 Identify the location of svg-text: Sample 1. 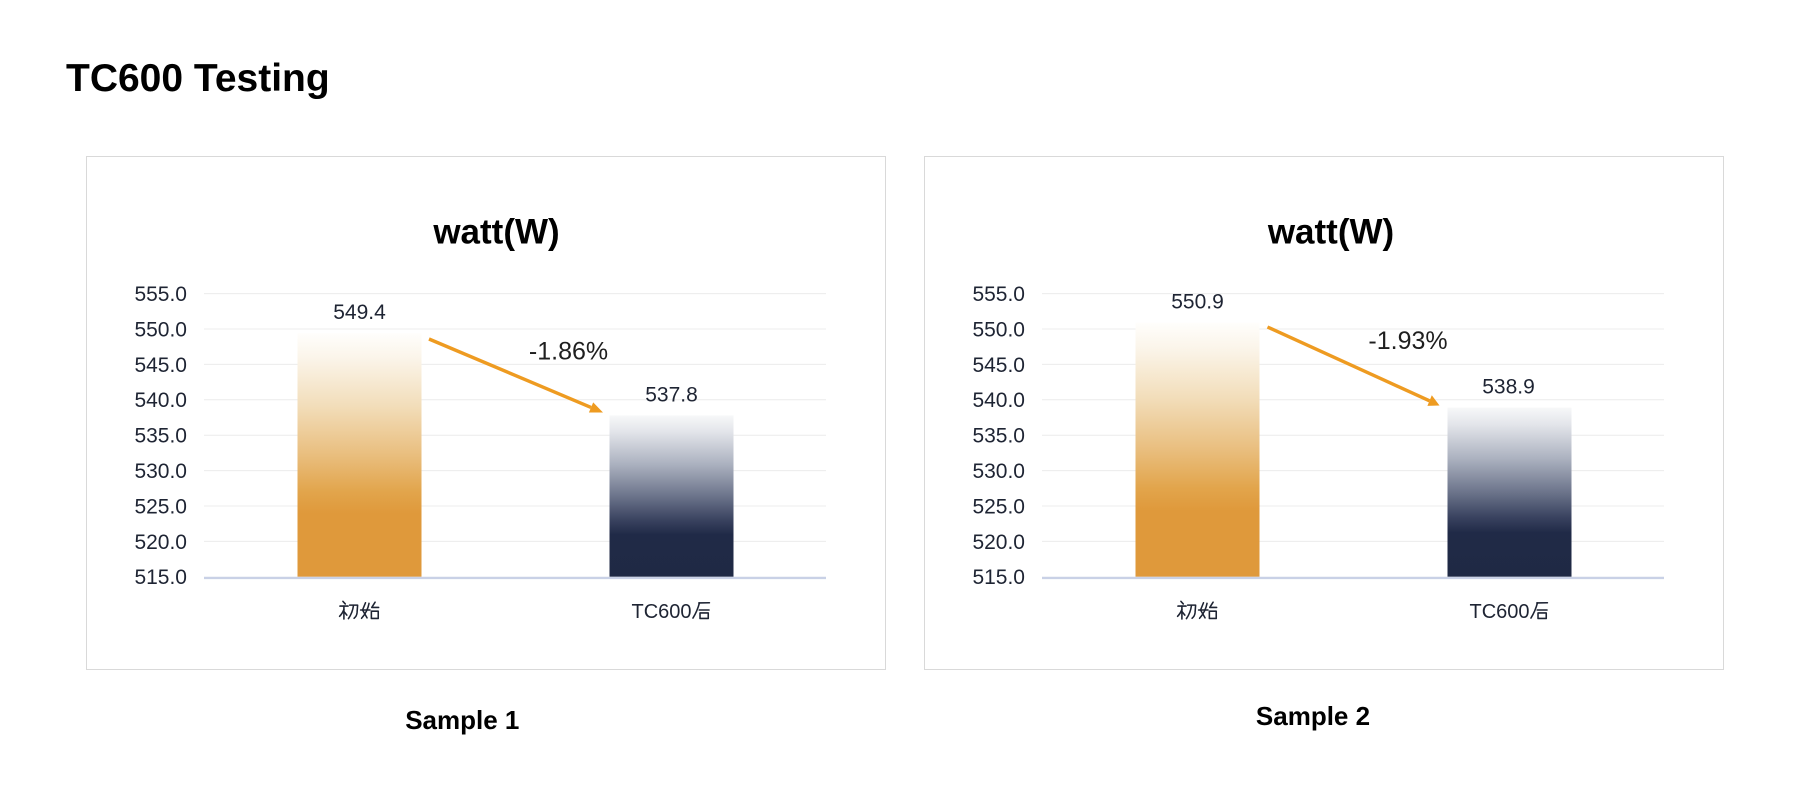
(462, 720).